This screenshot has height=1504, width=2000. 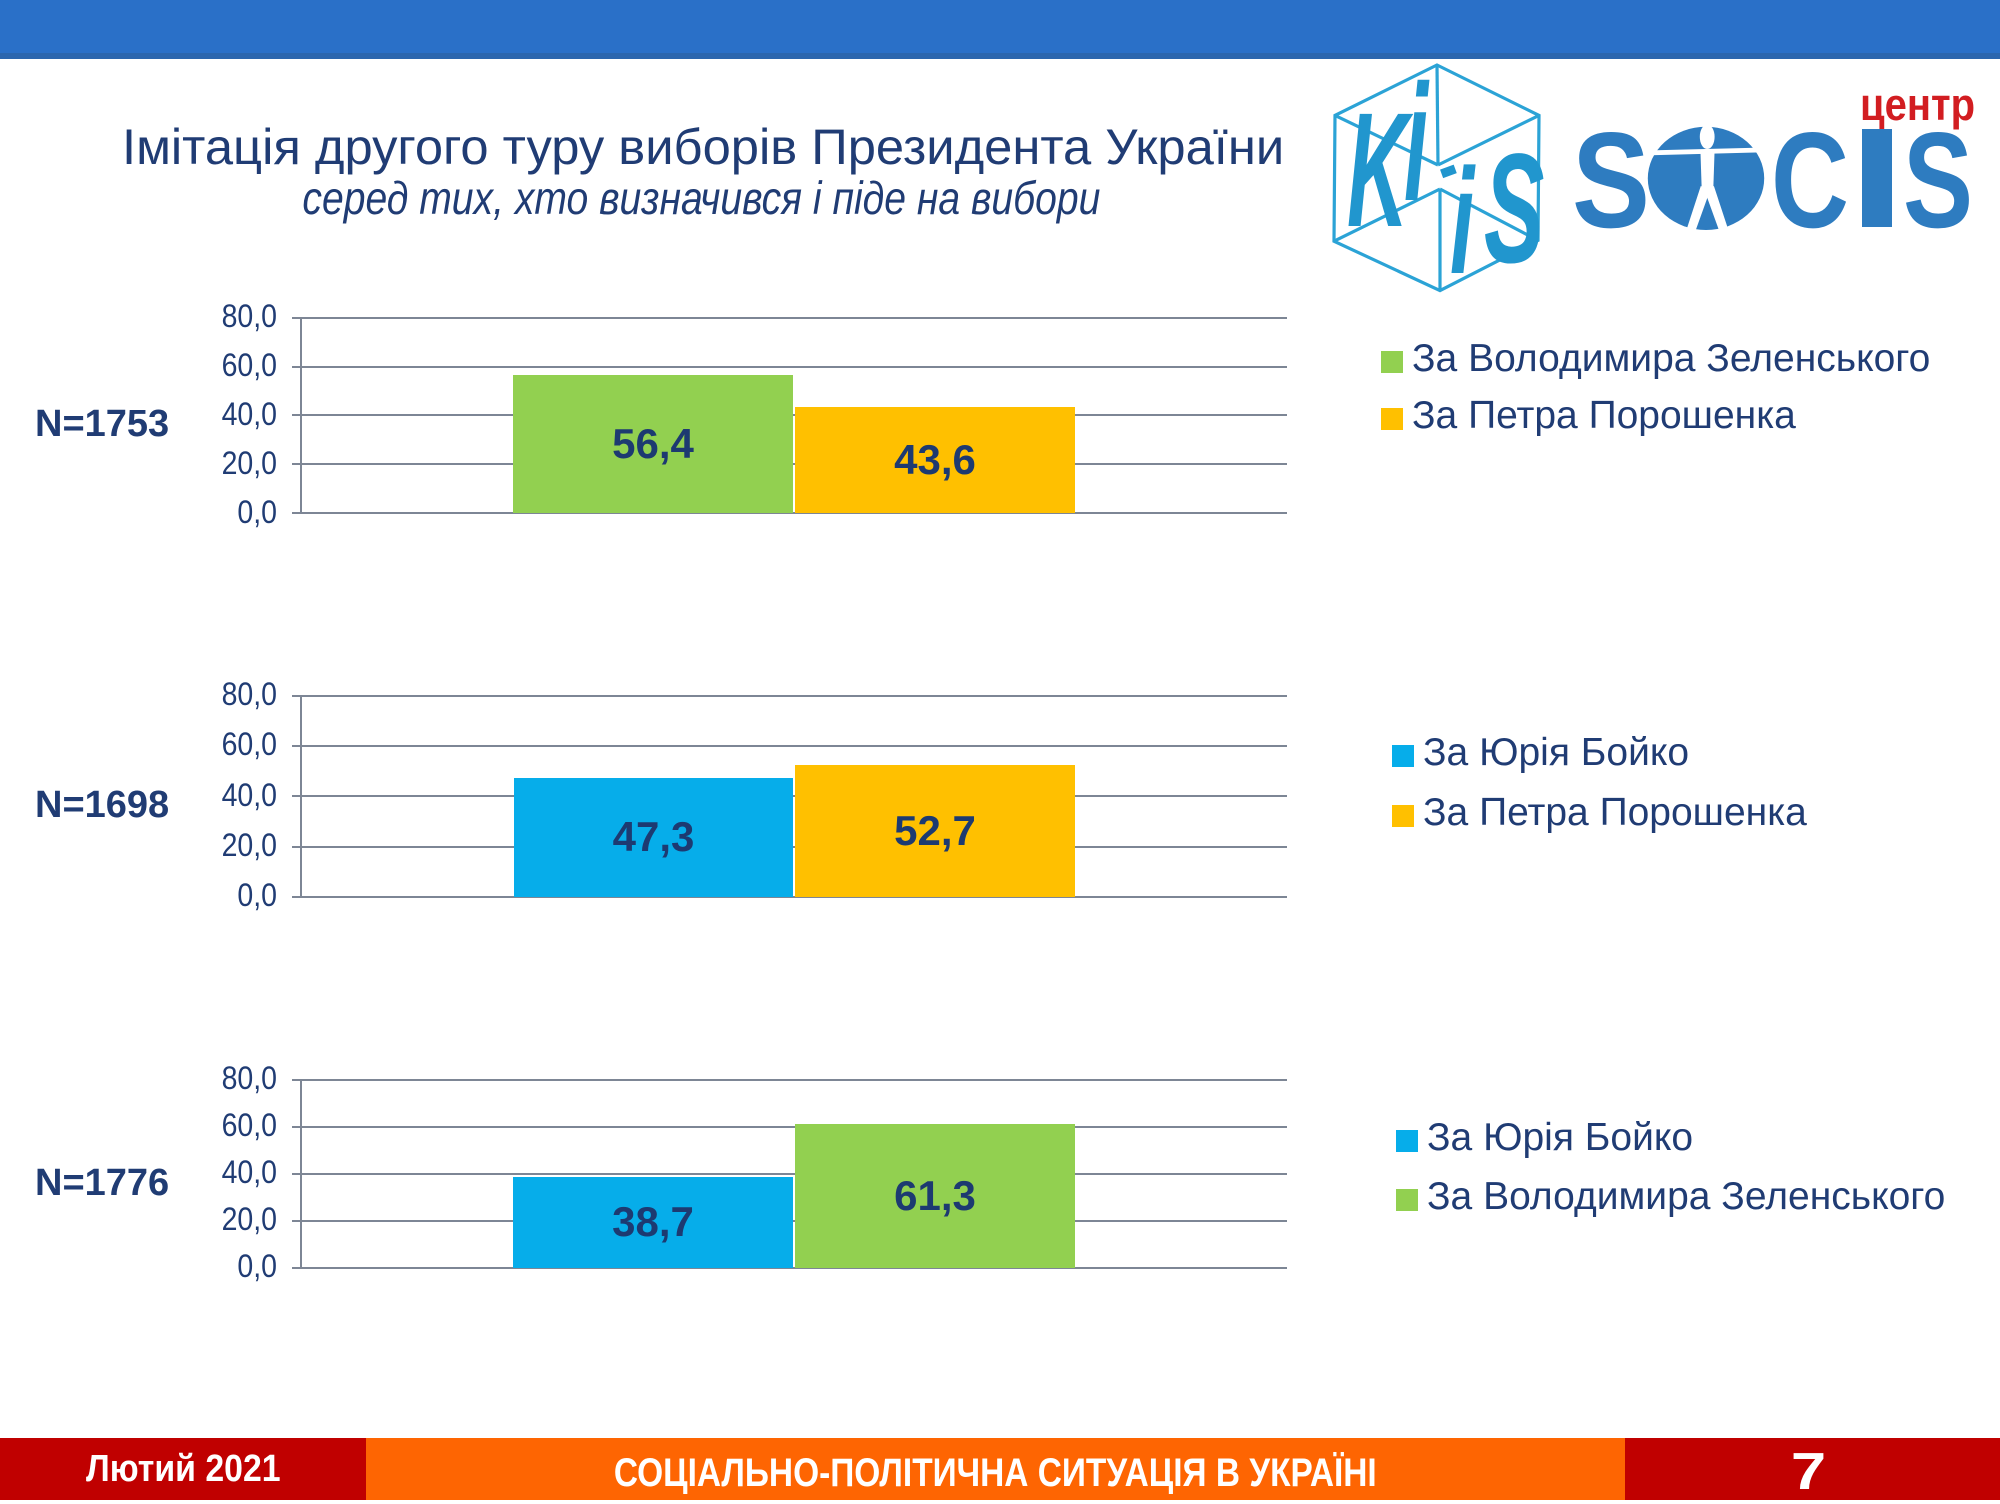 I want to click on svg-text: центр, so click(x=1917, y=104).